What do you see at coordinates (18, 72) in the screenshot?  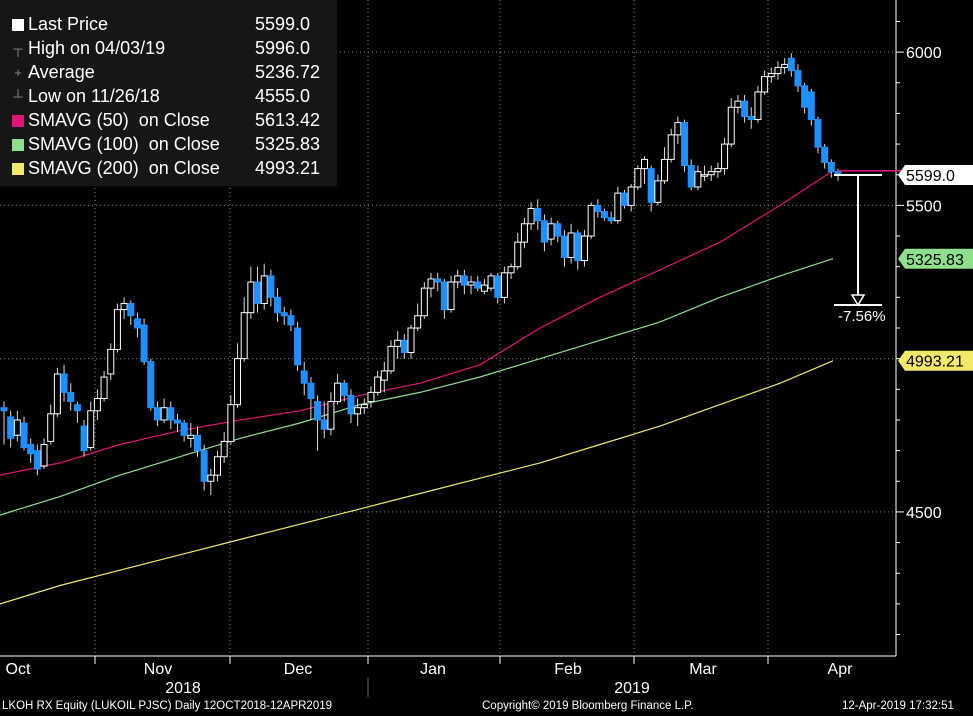 I see `average-marker-icon: +` at bounding box center [18, 72].